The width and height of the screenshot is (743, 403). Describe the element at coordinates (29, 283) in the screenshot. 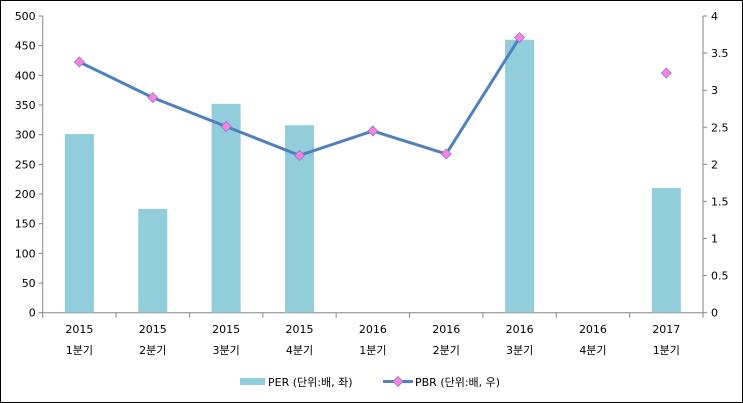

I see `left-tick-label: 50` at that location.